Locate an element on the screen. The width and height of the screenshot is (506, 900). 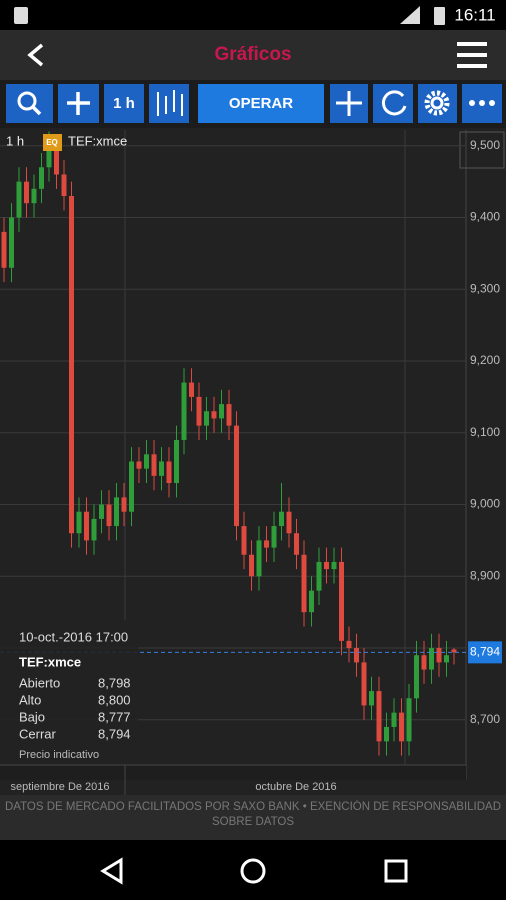
y-tick-label: 8,900 is located at coordinates (485, 575).